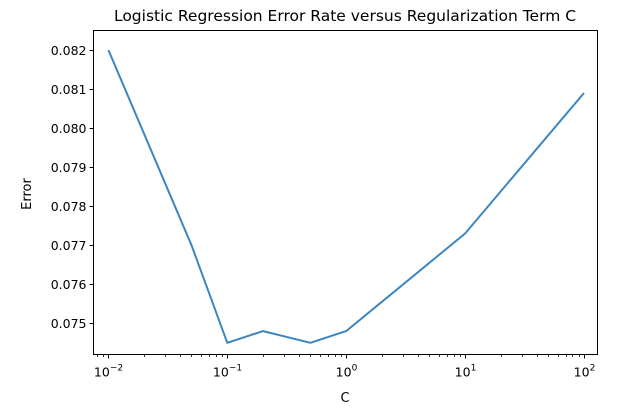 This screenshot has width=623, height=420. I want to click on y-axis-label: Error, so click(27, 194).